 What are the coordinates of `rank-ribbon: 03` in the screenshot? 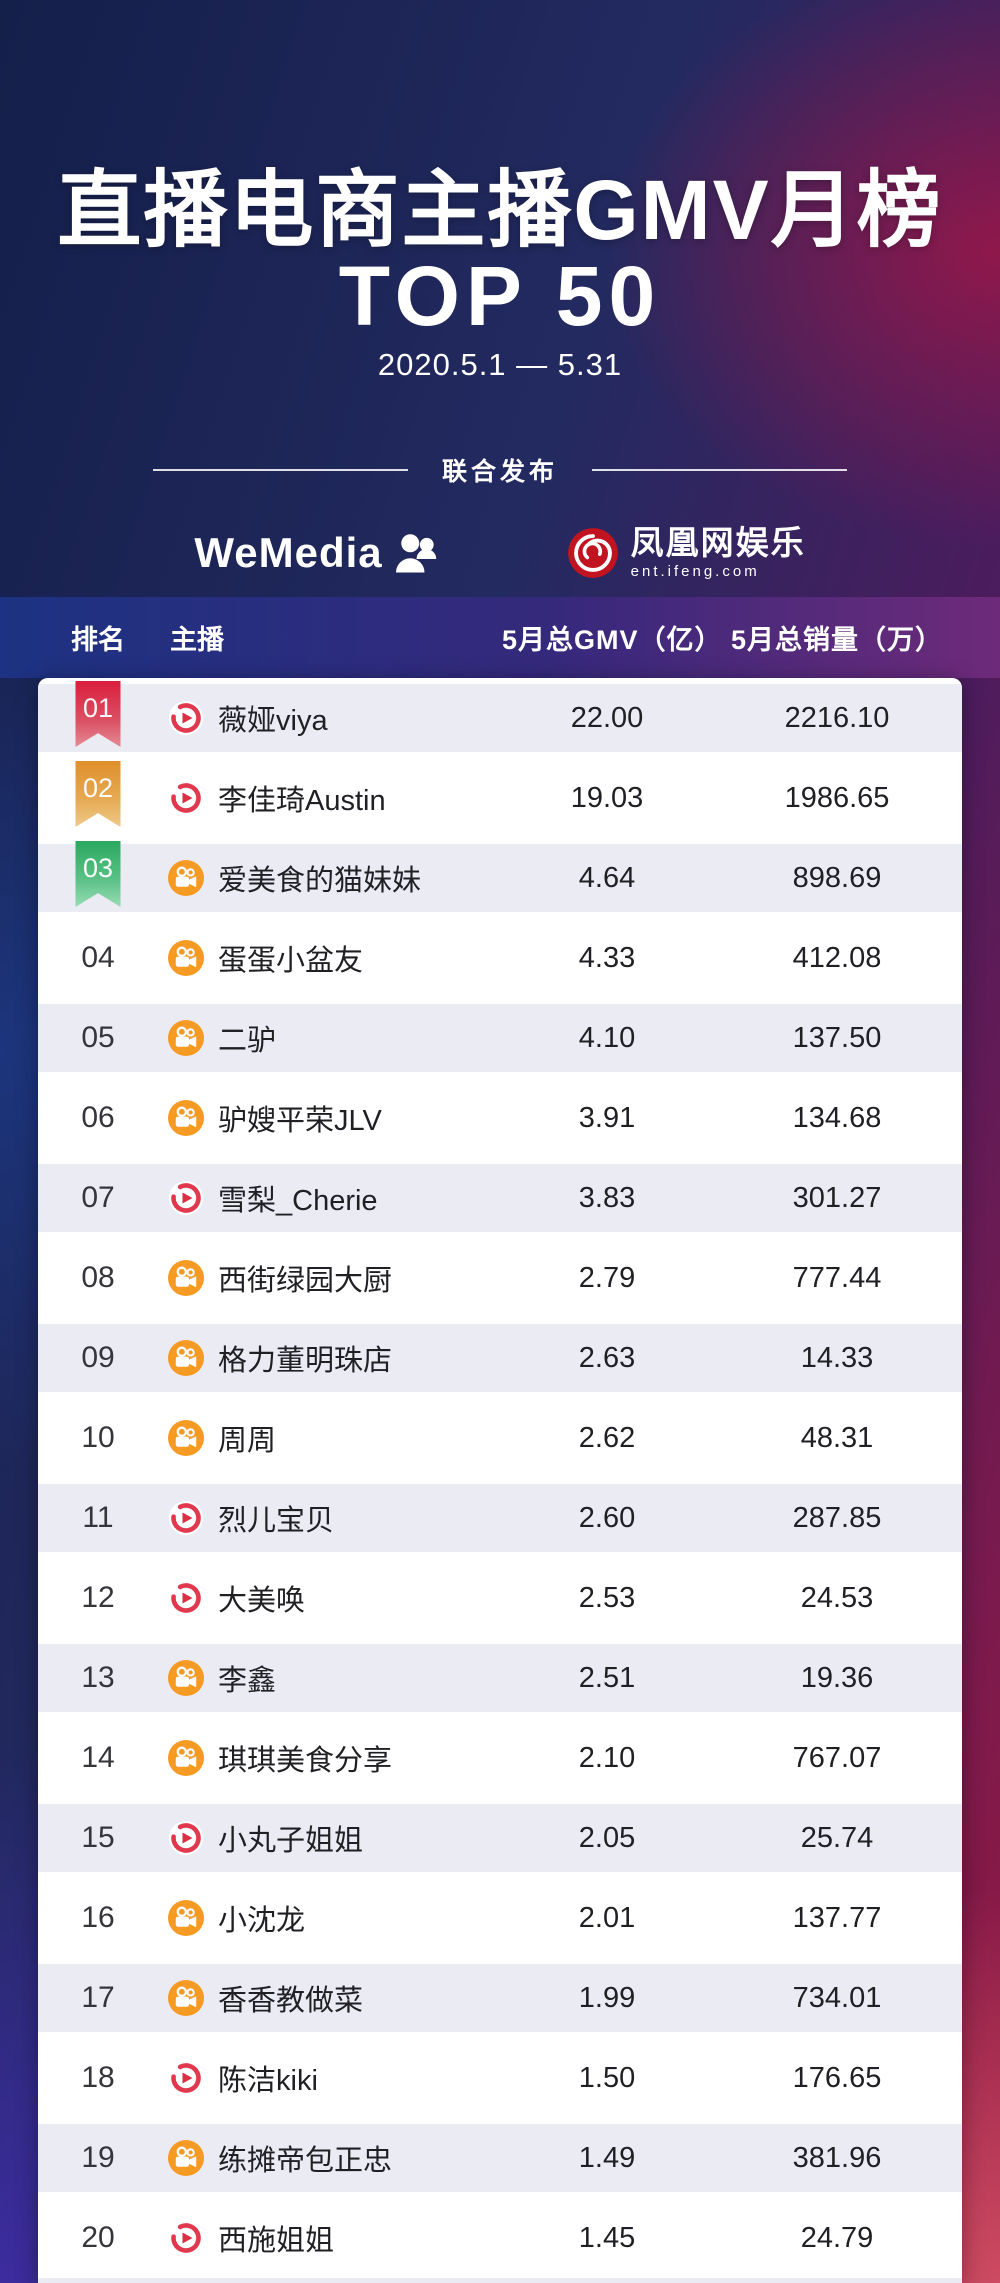 It's located at (98, 874).